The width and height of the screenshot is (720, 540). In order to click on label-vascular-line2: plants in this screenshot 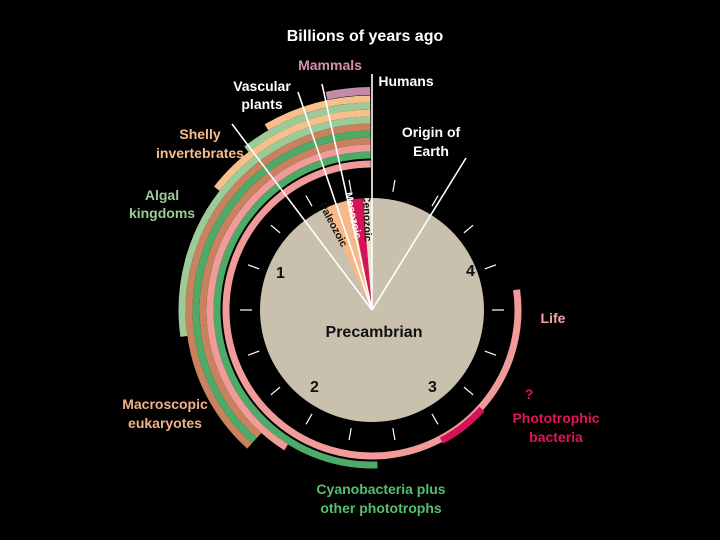, I will do `click(261, 104)`.